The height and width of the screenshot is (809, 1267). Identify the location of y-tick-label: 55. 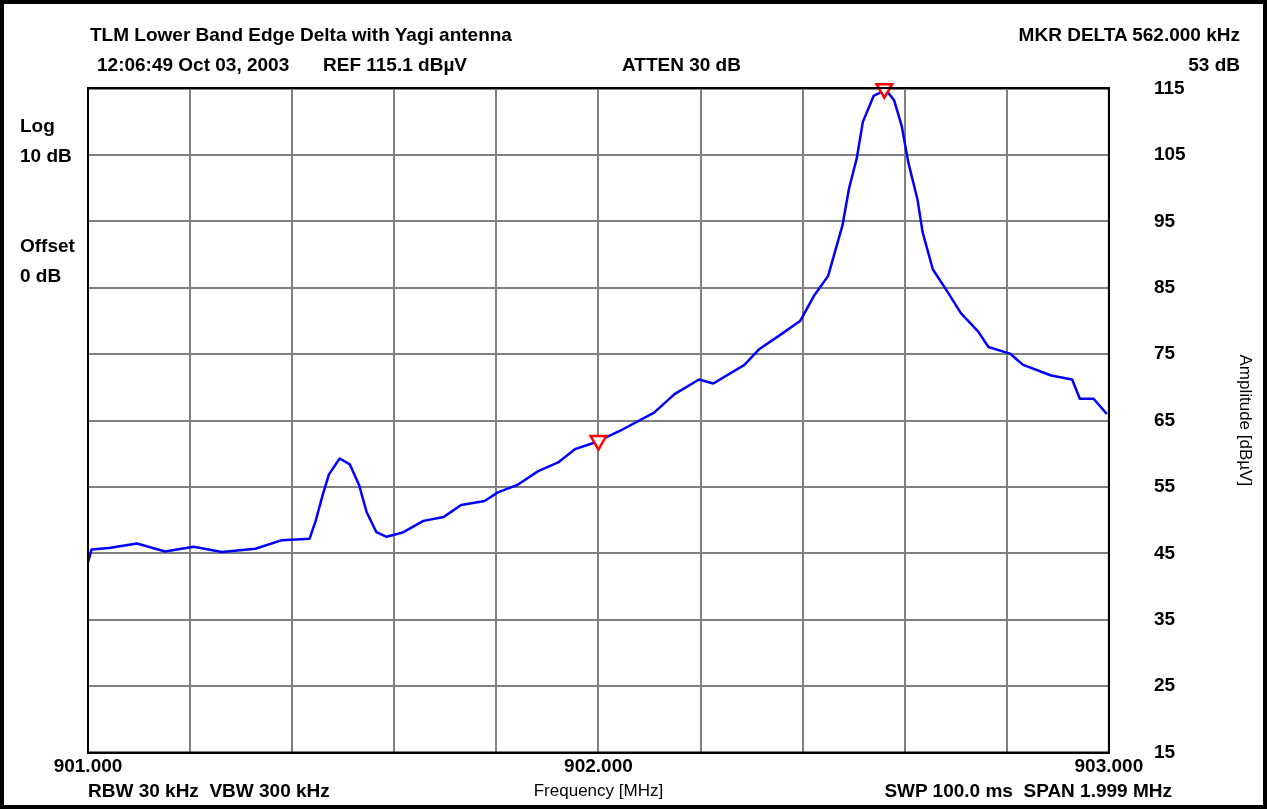
(1164, 486).